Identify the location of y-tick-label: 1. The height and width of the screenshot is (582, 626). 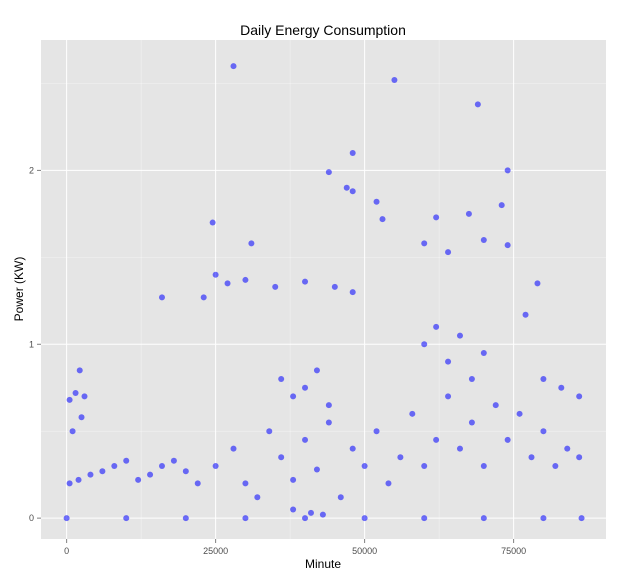
(31, 344).